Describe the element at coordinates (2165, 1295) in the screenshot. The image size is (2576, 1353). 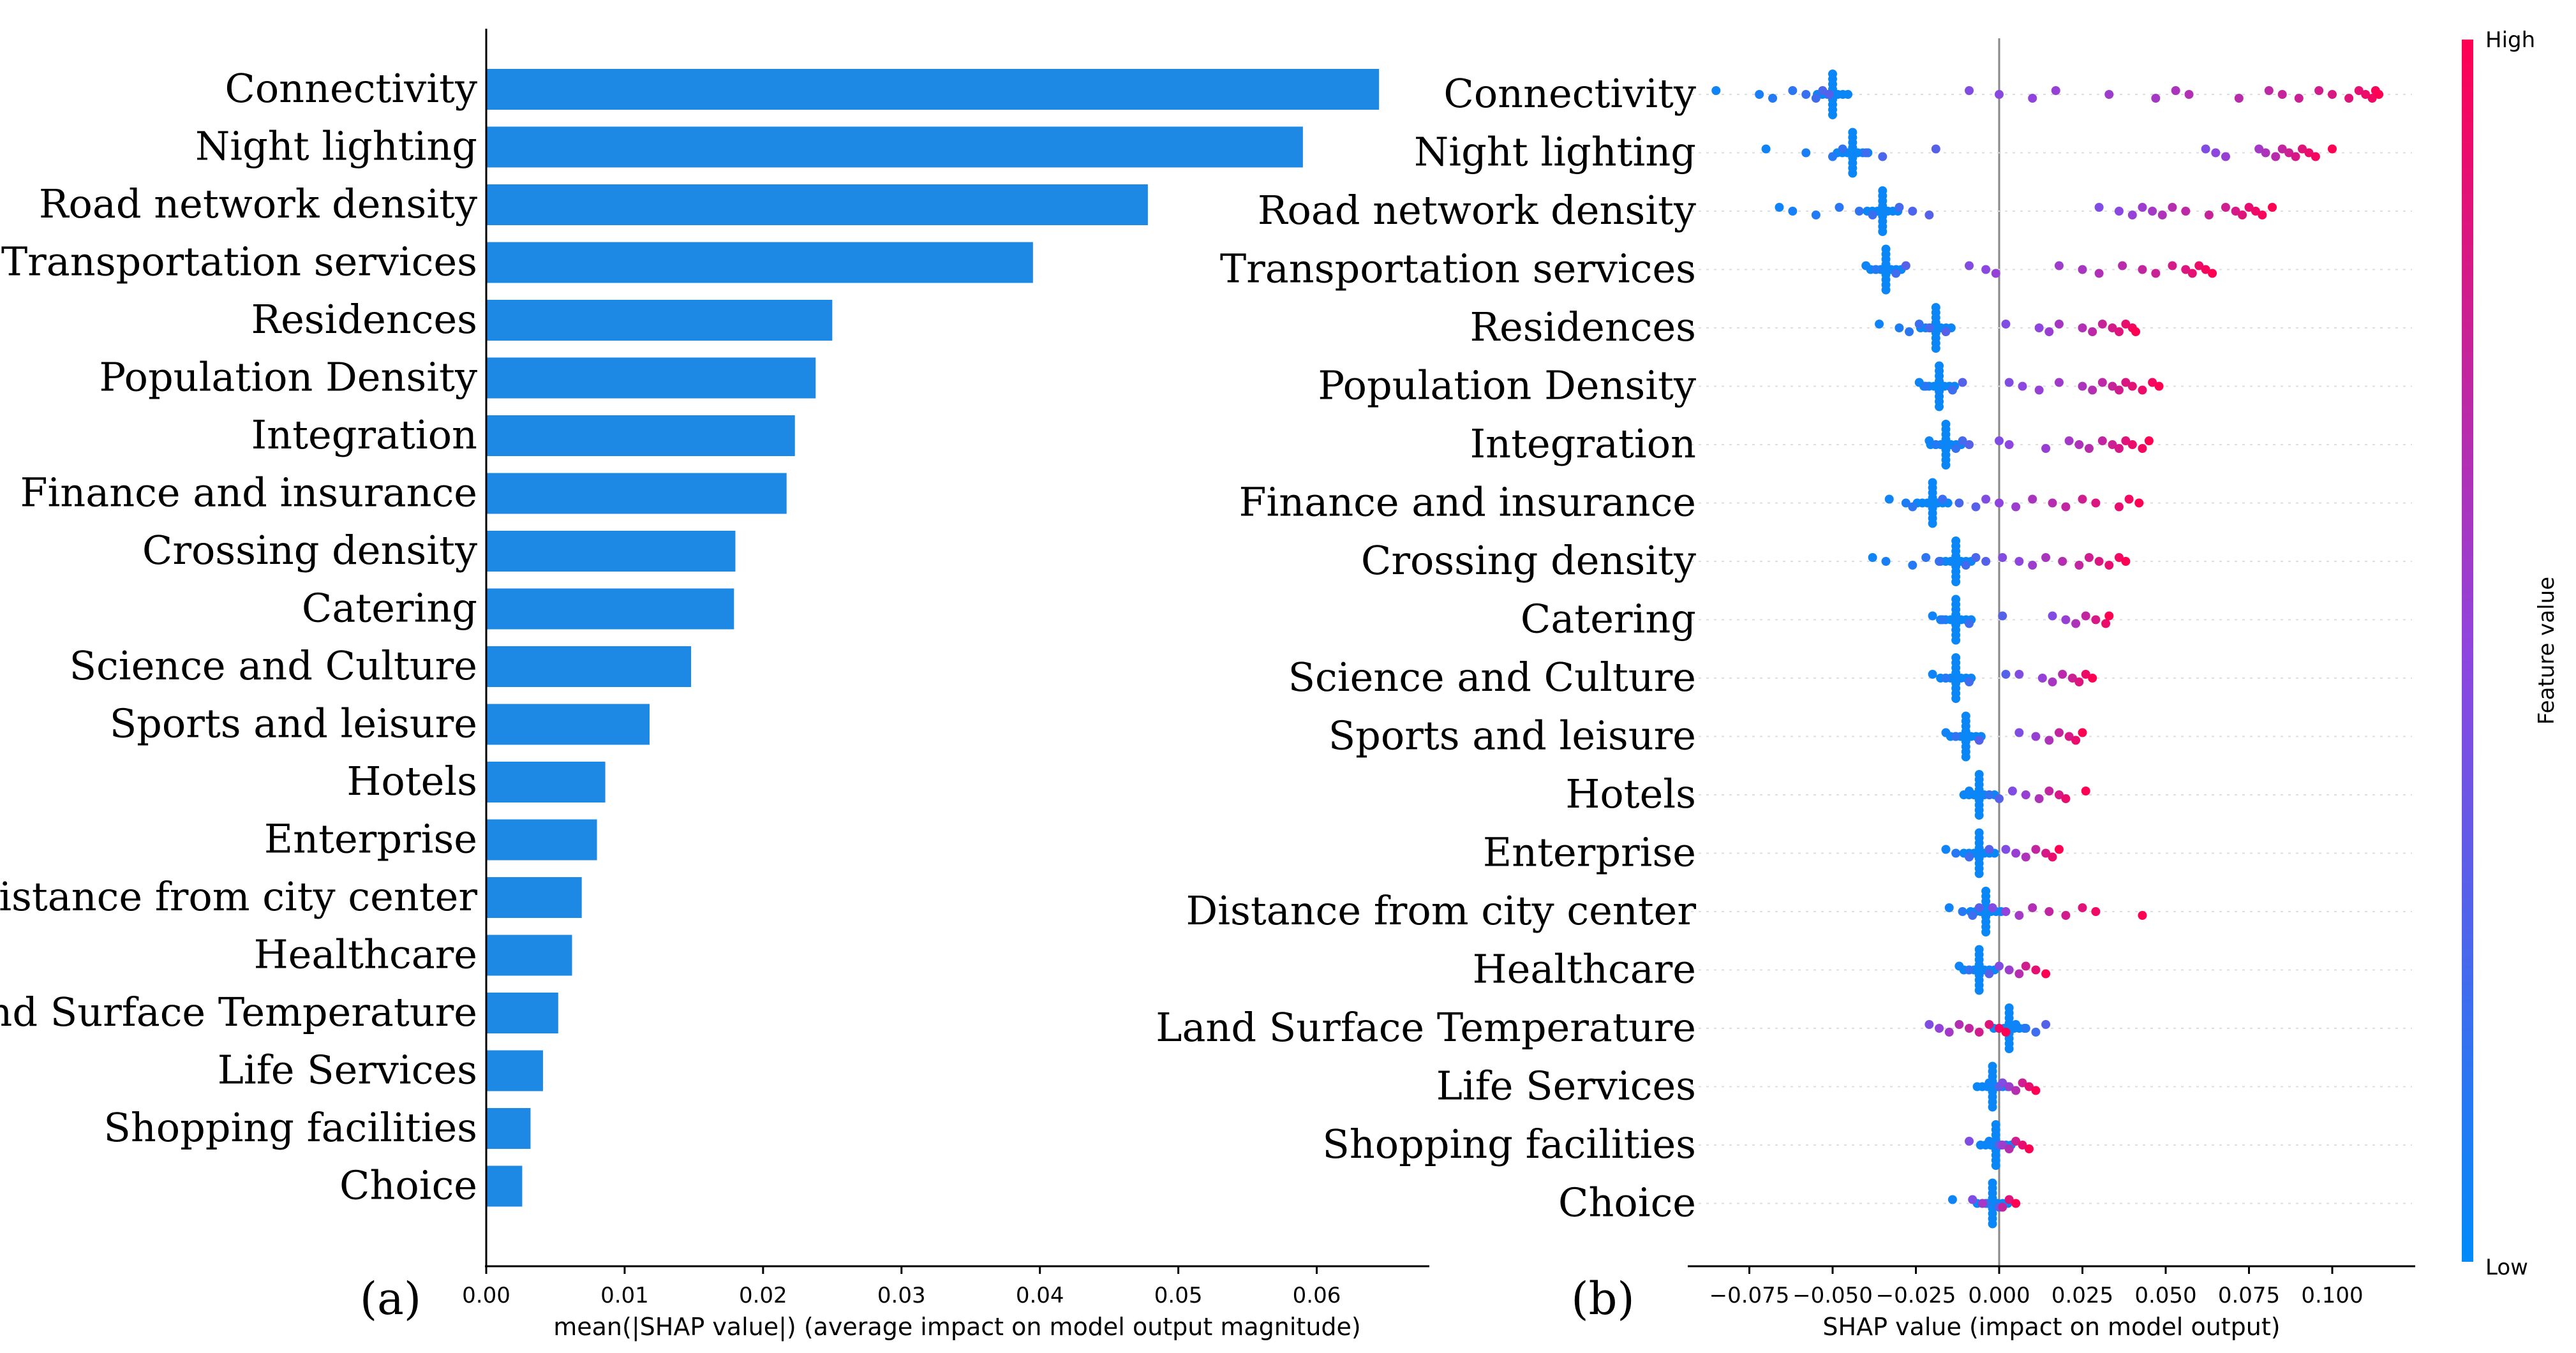
I see `beeswarm-x-tick-label: 0.050` at that location.